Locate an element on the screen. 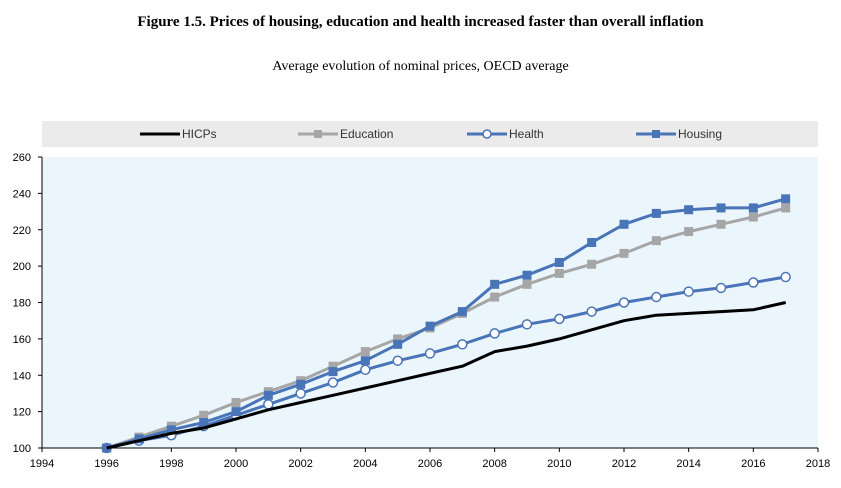 Image resolution: width=841 pixels, height=488 pixels. legend-marker-housing is located at coordinates (656, 134).